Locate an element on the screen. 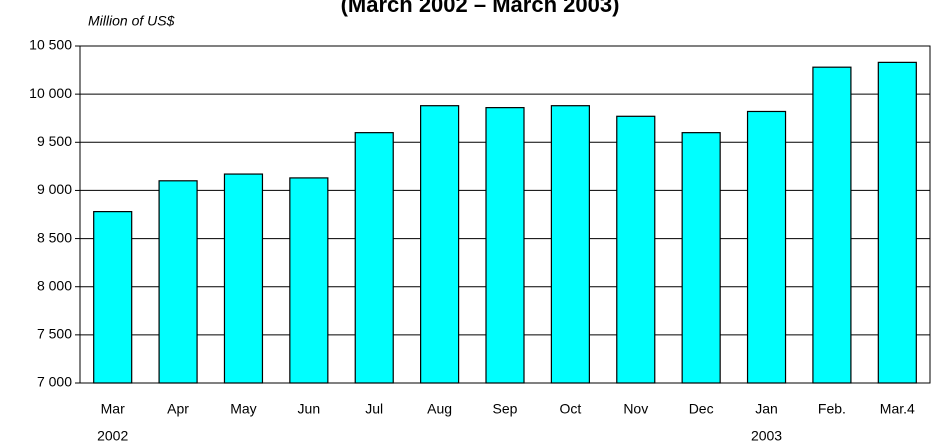 The height and width of the screenshot is (446, 932). x-tick-label: Apr is located at coordinates (178, 409).